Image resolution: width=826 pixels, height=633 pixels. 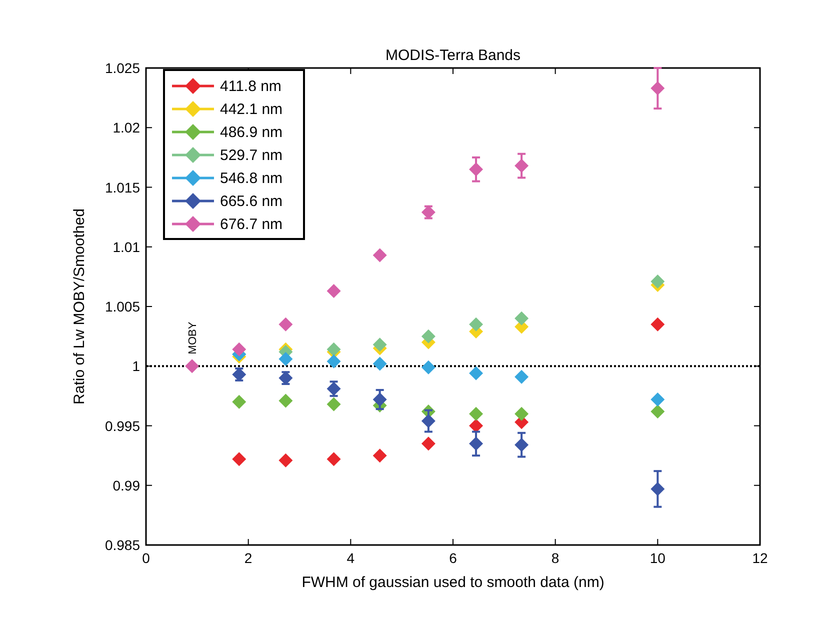 What do you see at coordinates (136, 366) in the screenshot?
I see `y-tick-label: 1` at bounding box center [136, 366].